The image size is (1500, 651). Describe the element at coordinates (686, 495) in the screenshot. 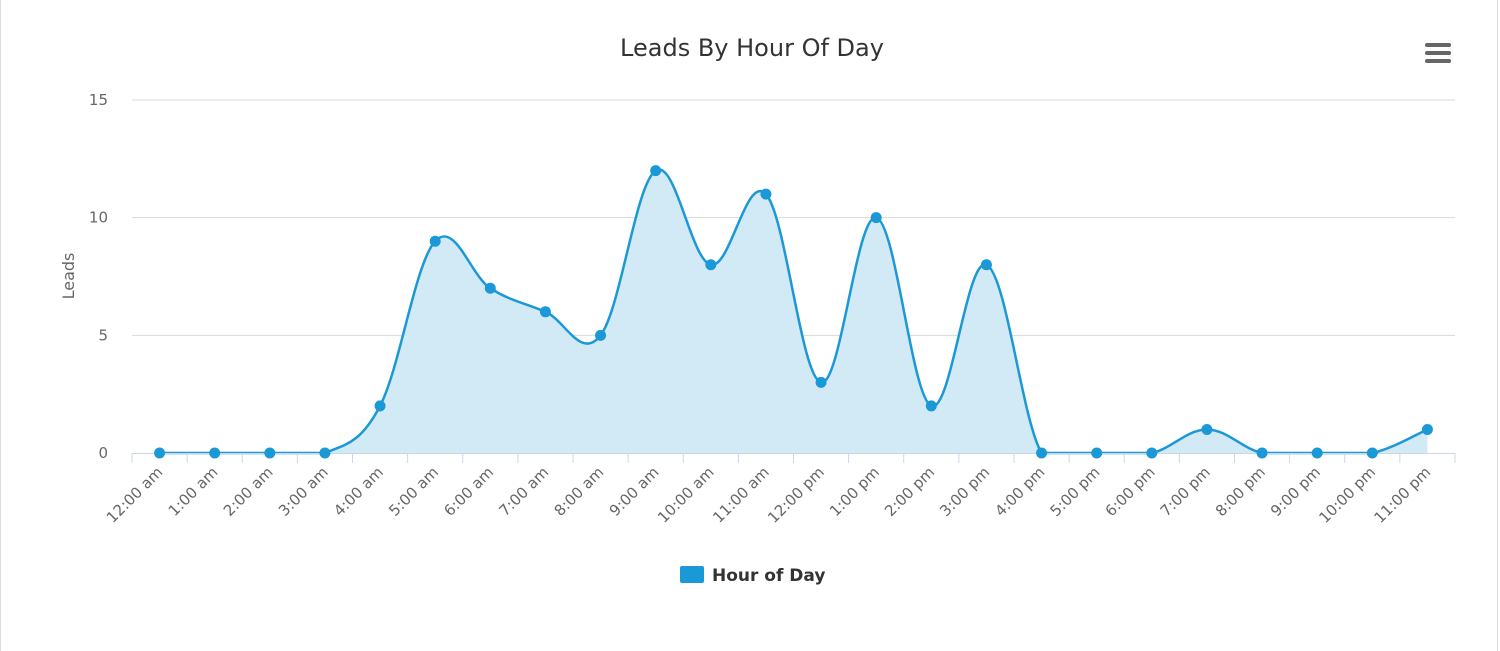

I see `x-tick-label: 10:00 am` at that location.